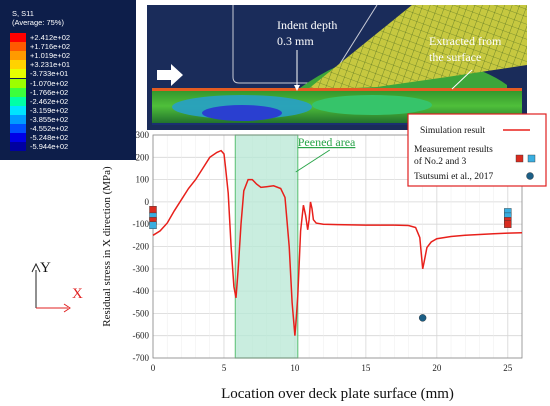 This screenshot has height=406, width=550. I want to click on contour-level-label: -5.944e+02, so click(49, 147).